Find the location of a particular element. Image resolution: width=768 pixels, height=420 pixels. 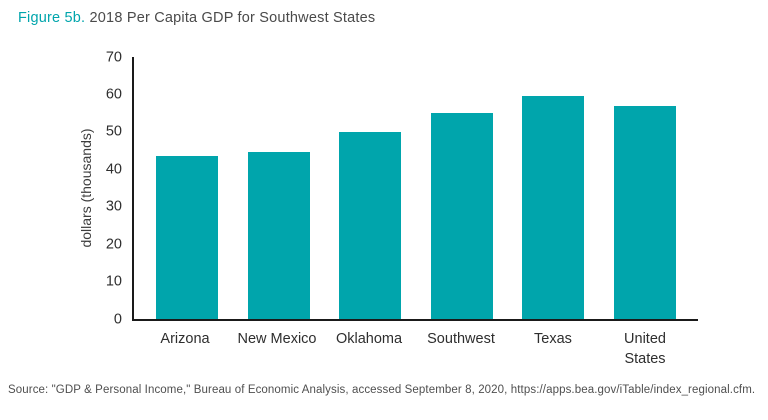

bar-texas is located at coordinates (553, 207).